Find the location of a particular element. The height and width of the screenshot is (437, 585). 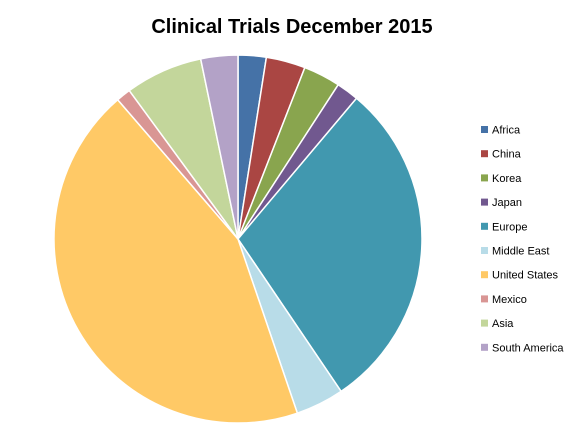

legend-swatch-china is located at coordinates (484, 154).